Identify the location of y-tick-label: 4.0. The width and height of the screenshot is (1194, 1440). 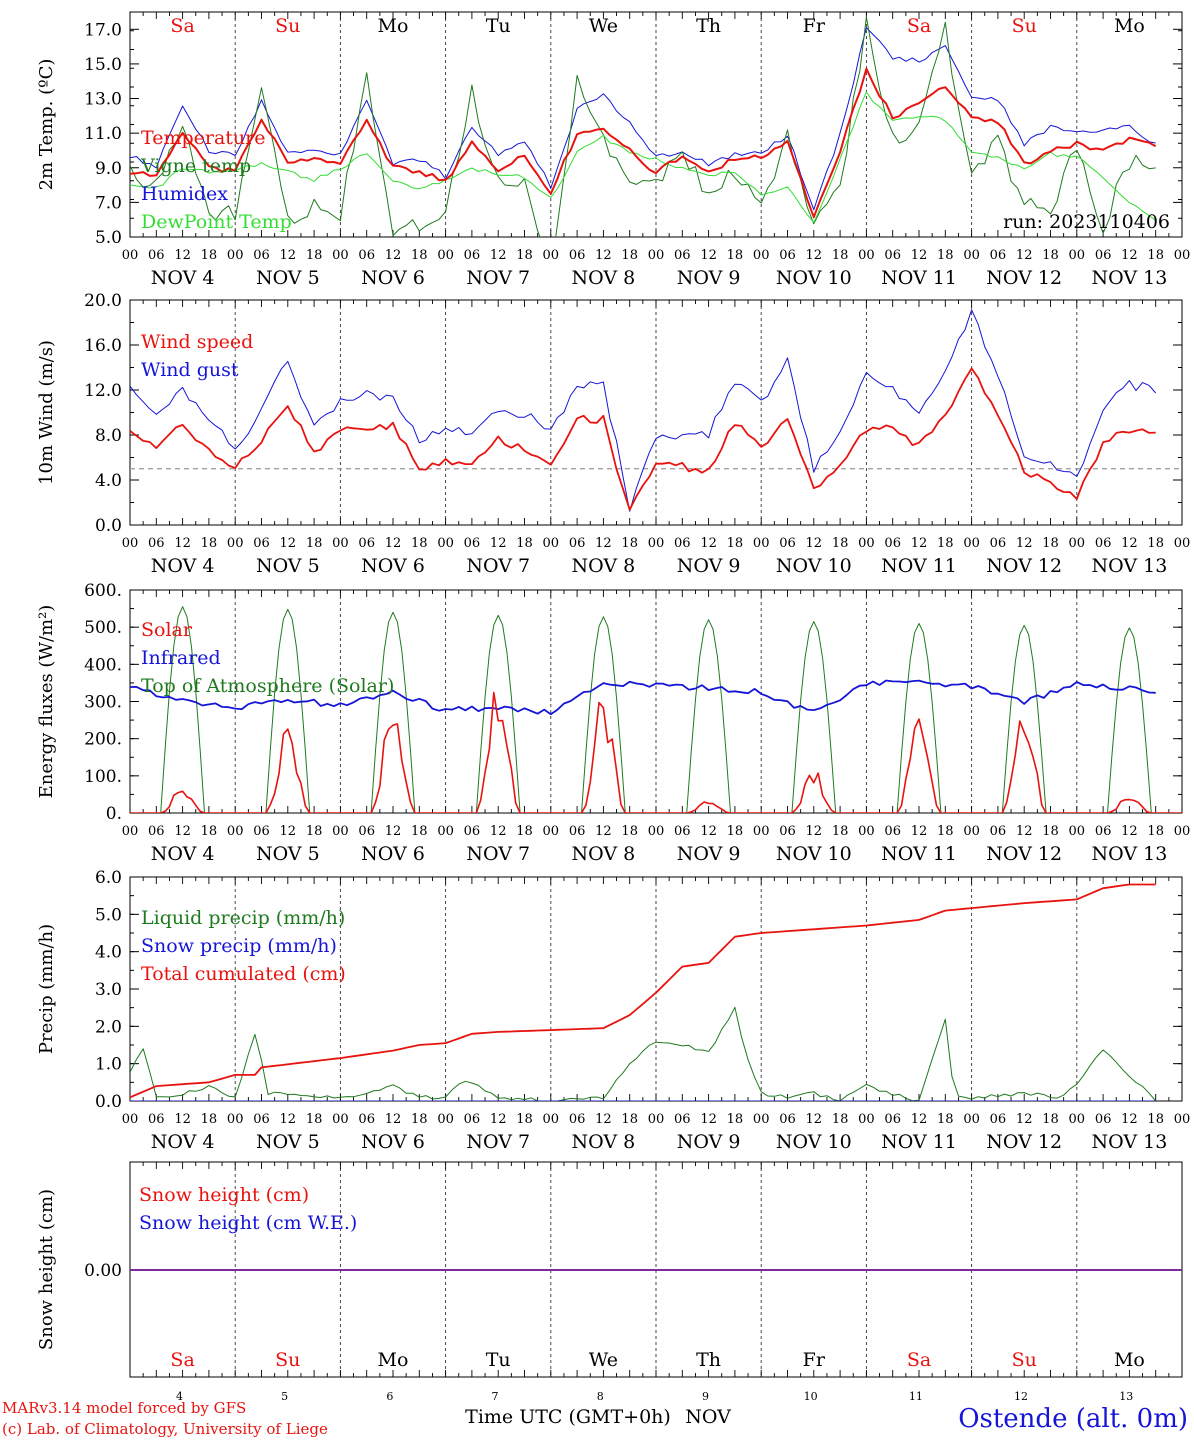
(108, 953).